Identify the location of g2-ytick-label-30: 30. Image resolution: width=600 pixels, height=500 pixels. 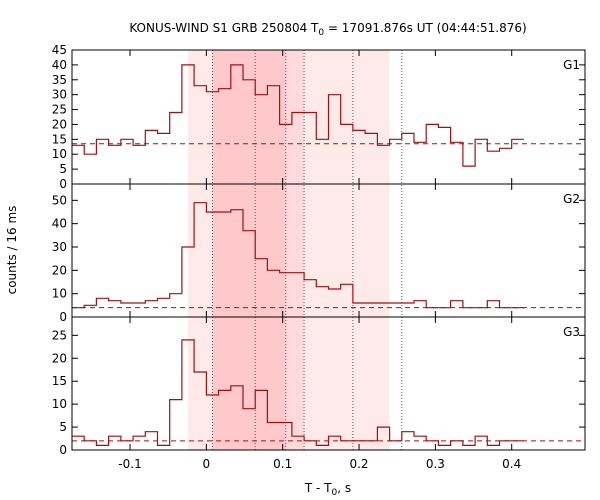
(59, 247).